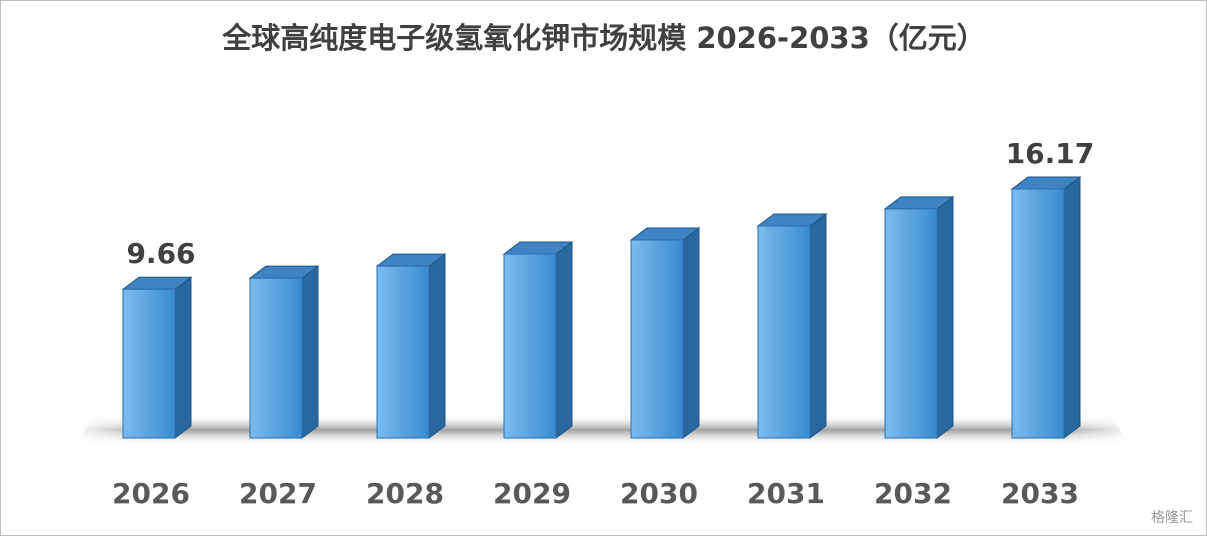  What do you see at coordinates (605, 430) in the screenshot?
I see `floor-fade` at bounding box center [605, 430].